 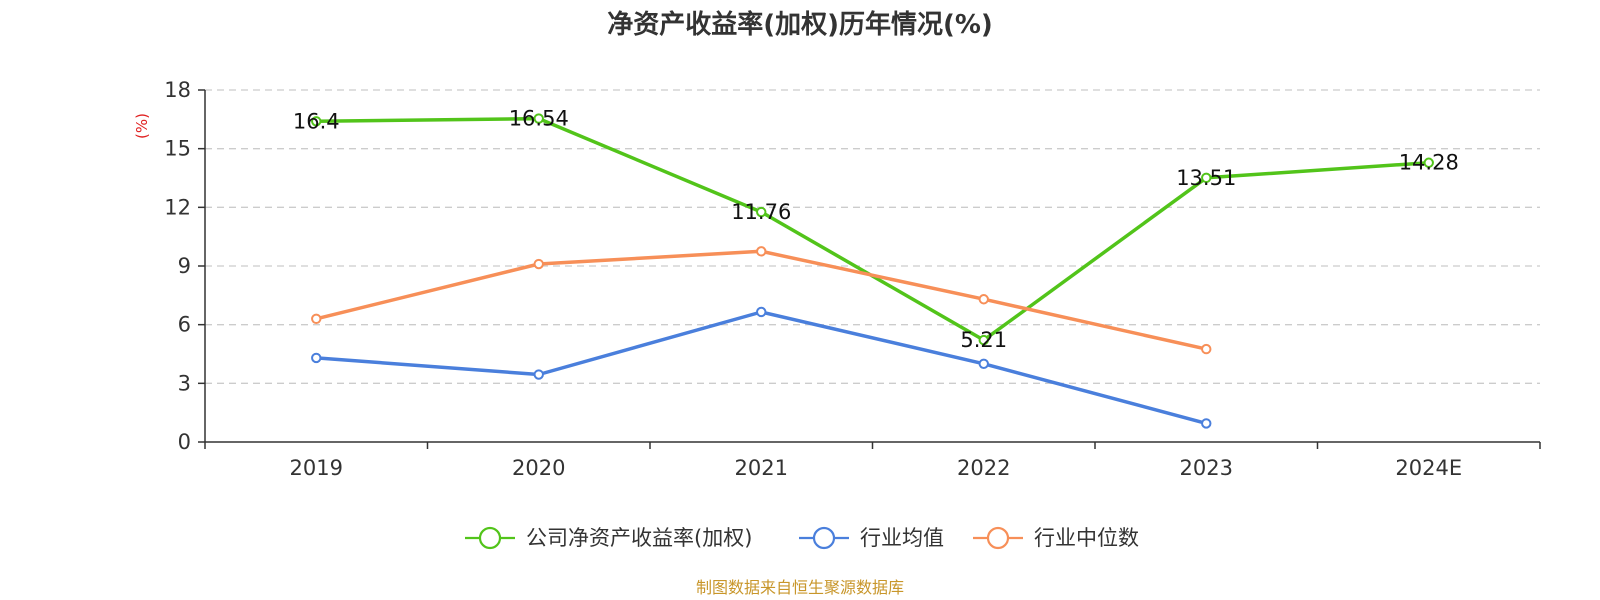 I want to click on x-tick-label: 2021, so click(x=761, y=468).